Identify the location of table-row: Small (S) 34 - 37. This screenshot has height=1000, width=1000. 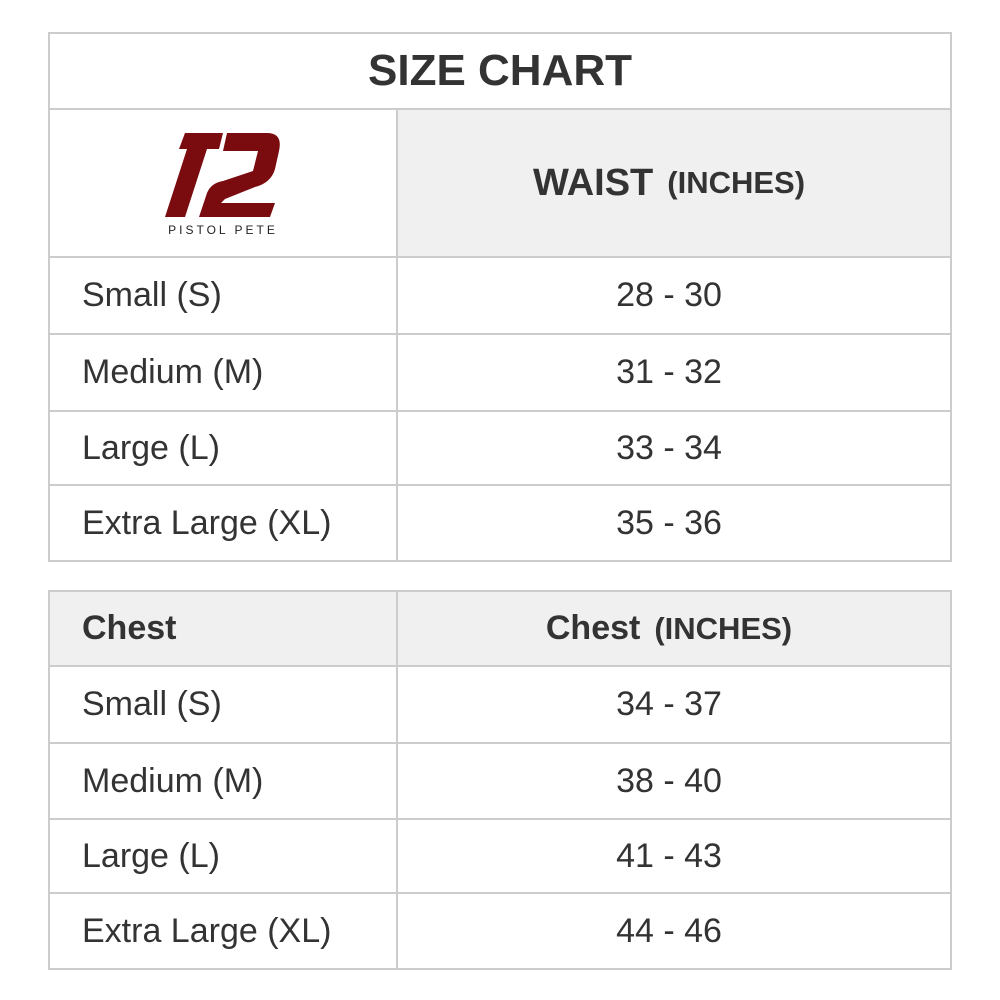
(500, 703).